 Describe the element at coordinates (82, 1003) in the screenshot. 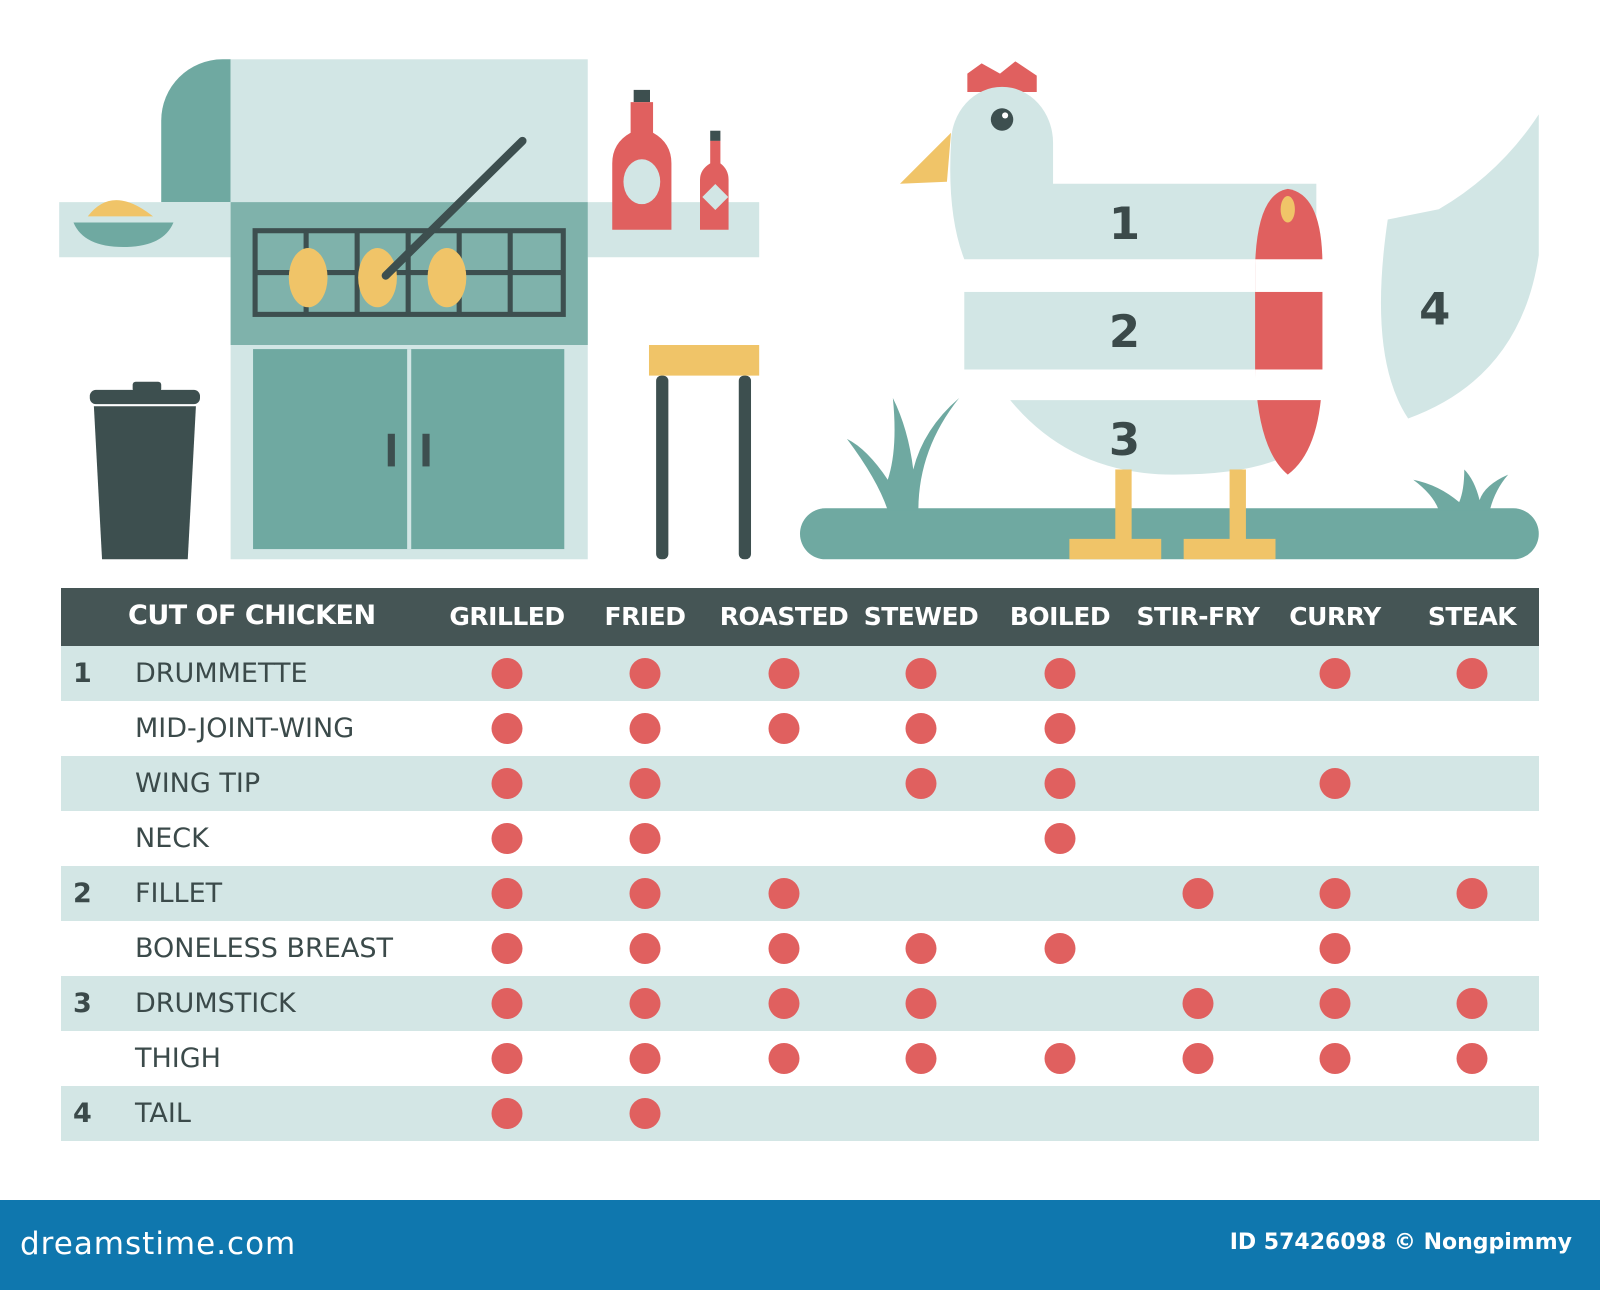

I see `cut-number: 3` at that location.